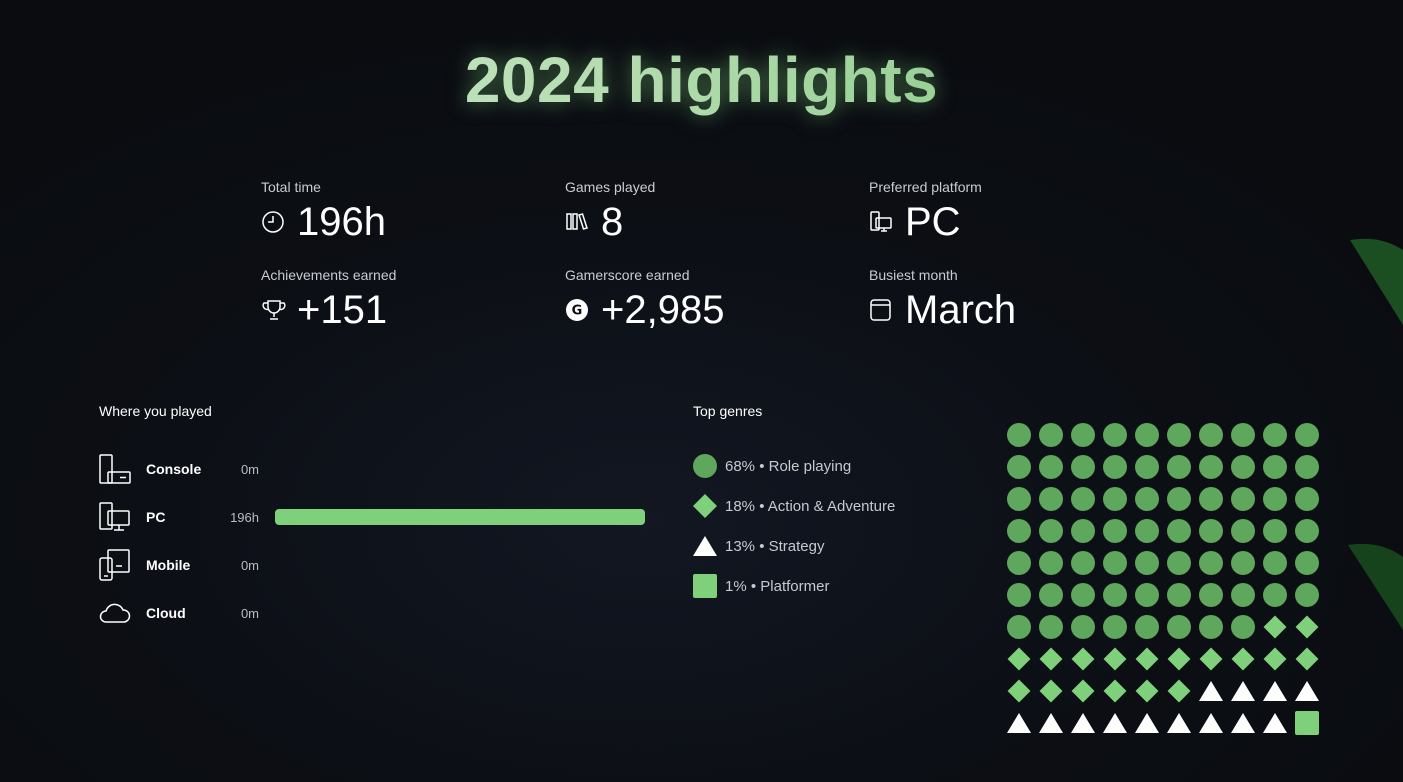 Image resolution: width=1403 pixels, height=782 pixels. Describe the element at coordinates (116, 517) in the screenshot. I see `pc-icon` at that location.